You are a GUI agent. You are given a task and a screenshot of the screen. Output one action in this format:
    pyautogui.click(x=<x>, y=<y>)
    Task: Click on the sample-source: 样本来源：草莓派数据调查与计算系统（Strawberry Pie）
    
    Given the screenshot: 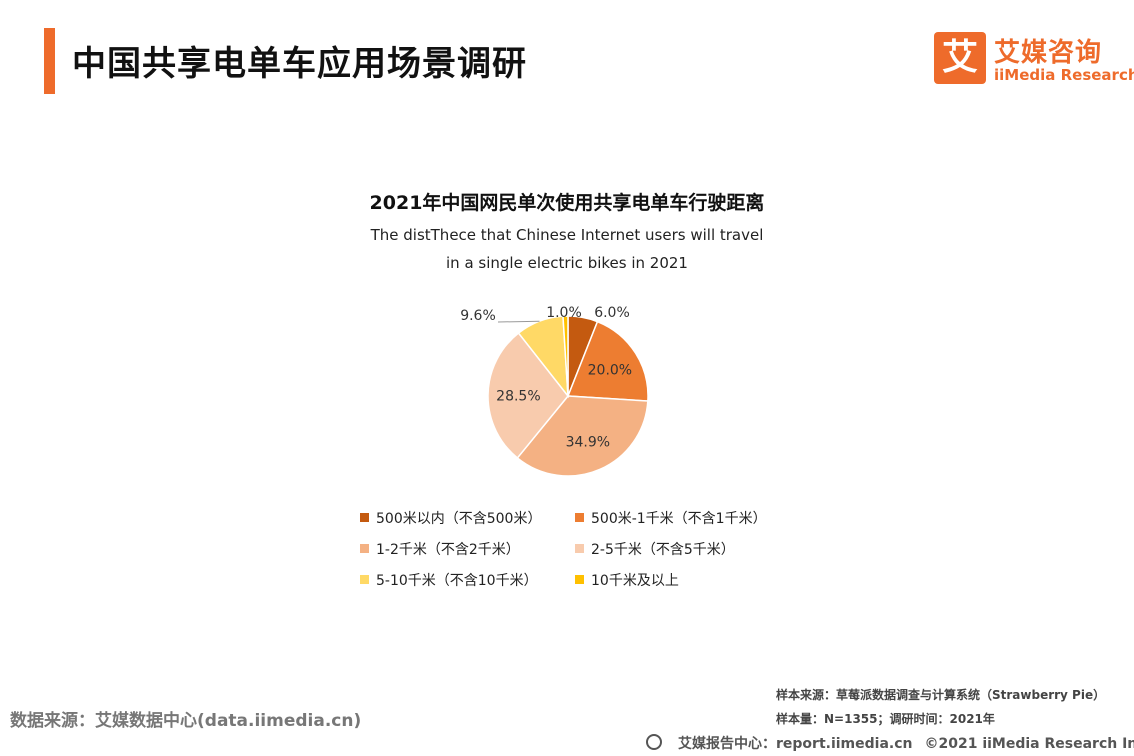 What is the action you would take?
    pyautogui.click(x=941, y=695)
    